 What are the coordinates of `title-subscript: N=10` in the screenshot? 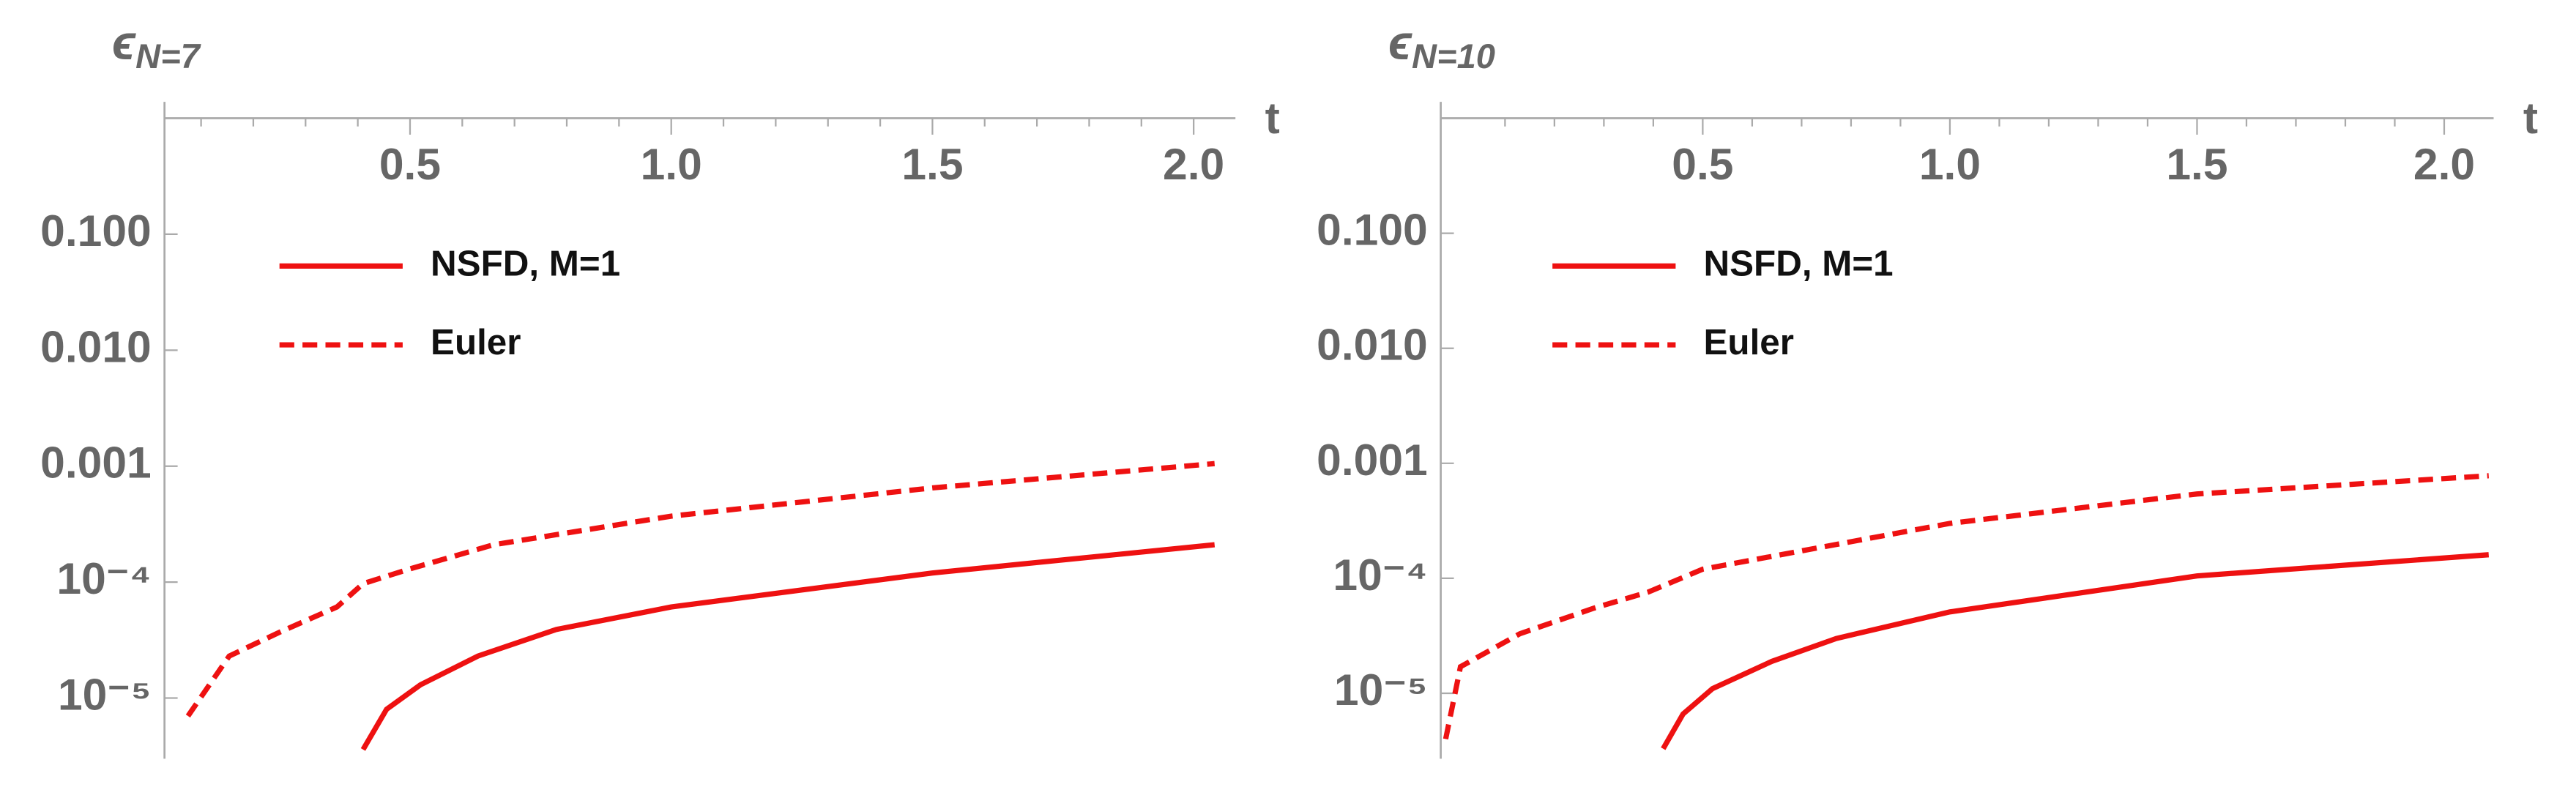 It's located at (1453, 56).